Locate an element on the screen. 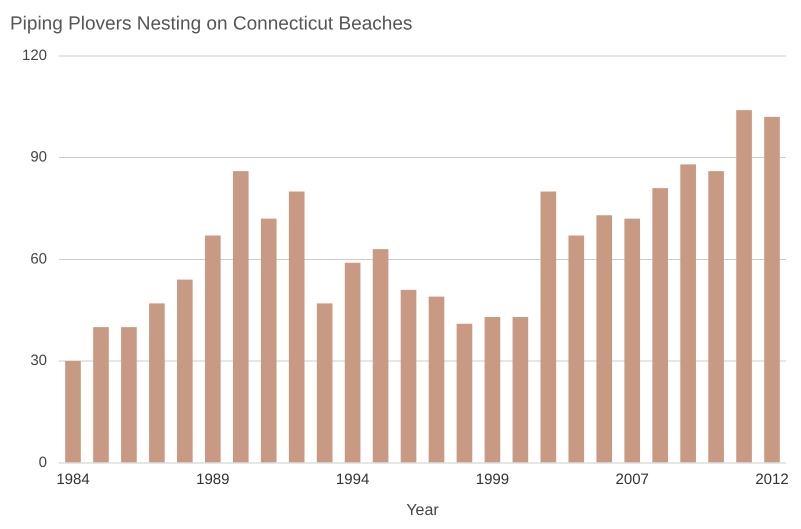 Image resolution: width=801 pixels, height=529 pixels. x-tick-label: 2007 is located at coordinates (632, 479).